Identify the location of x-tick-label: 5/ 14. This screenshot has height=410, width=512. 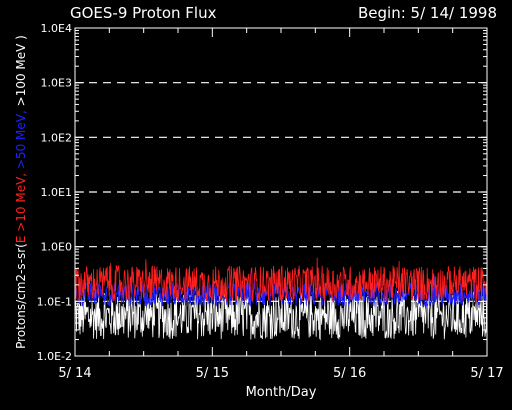
(74, 373).